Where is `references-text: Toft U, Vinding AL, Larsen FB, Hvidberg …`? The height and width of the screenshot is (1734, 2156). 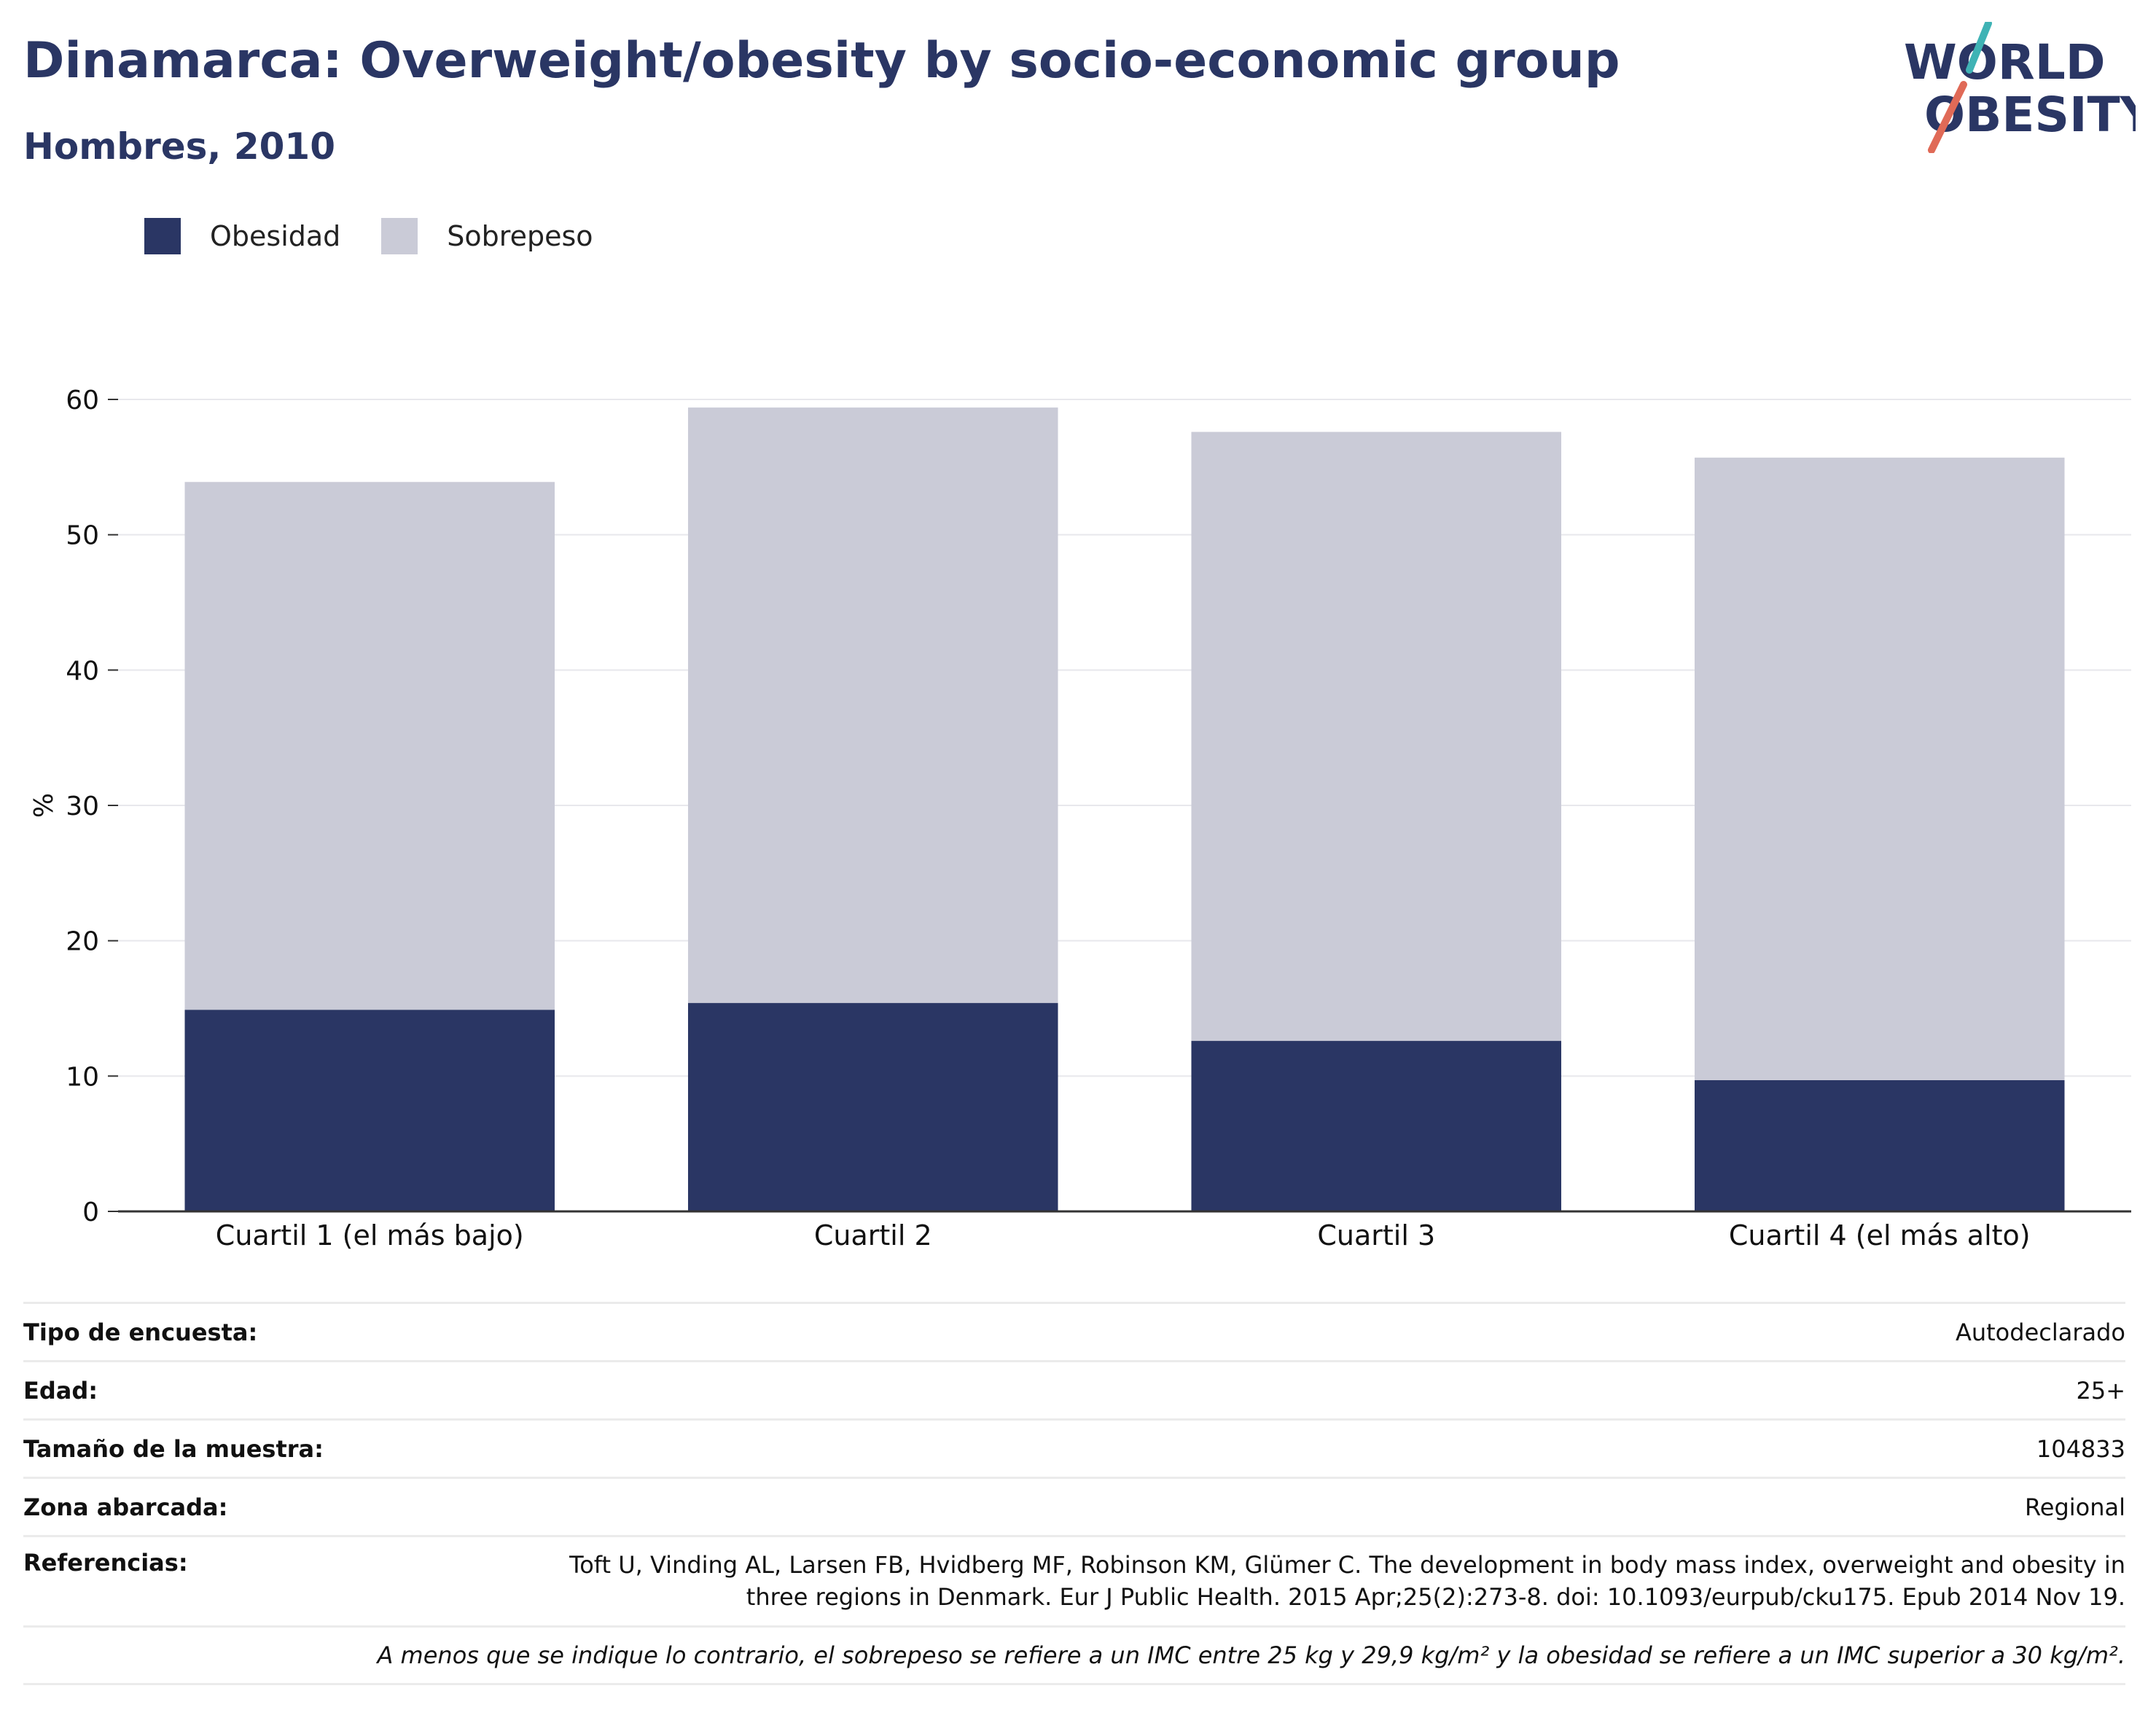
references-text: Toft U, Vinding AL, Larsen FB, Hvidberg … is located at coordinates (1347, 1581).